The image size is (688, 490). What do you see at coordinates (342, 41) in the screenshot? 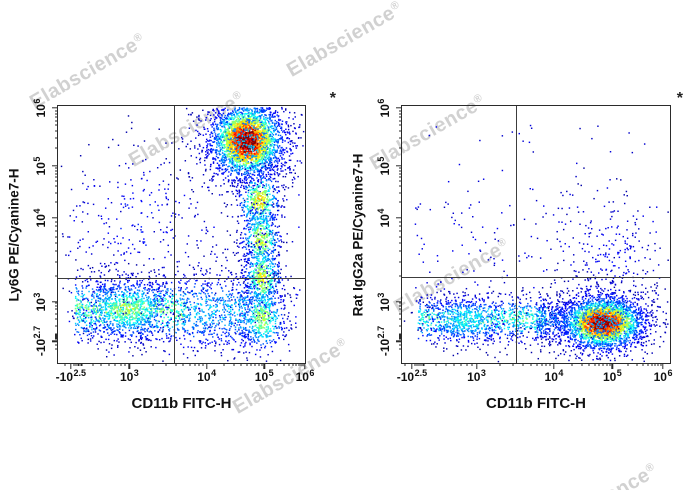
I see `watermark: Elabscience®` at bounding box center [342, 41].